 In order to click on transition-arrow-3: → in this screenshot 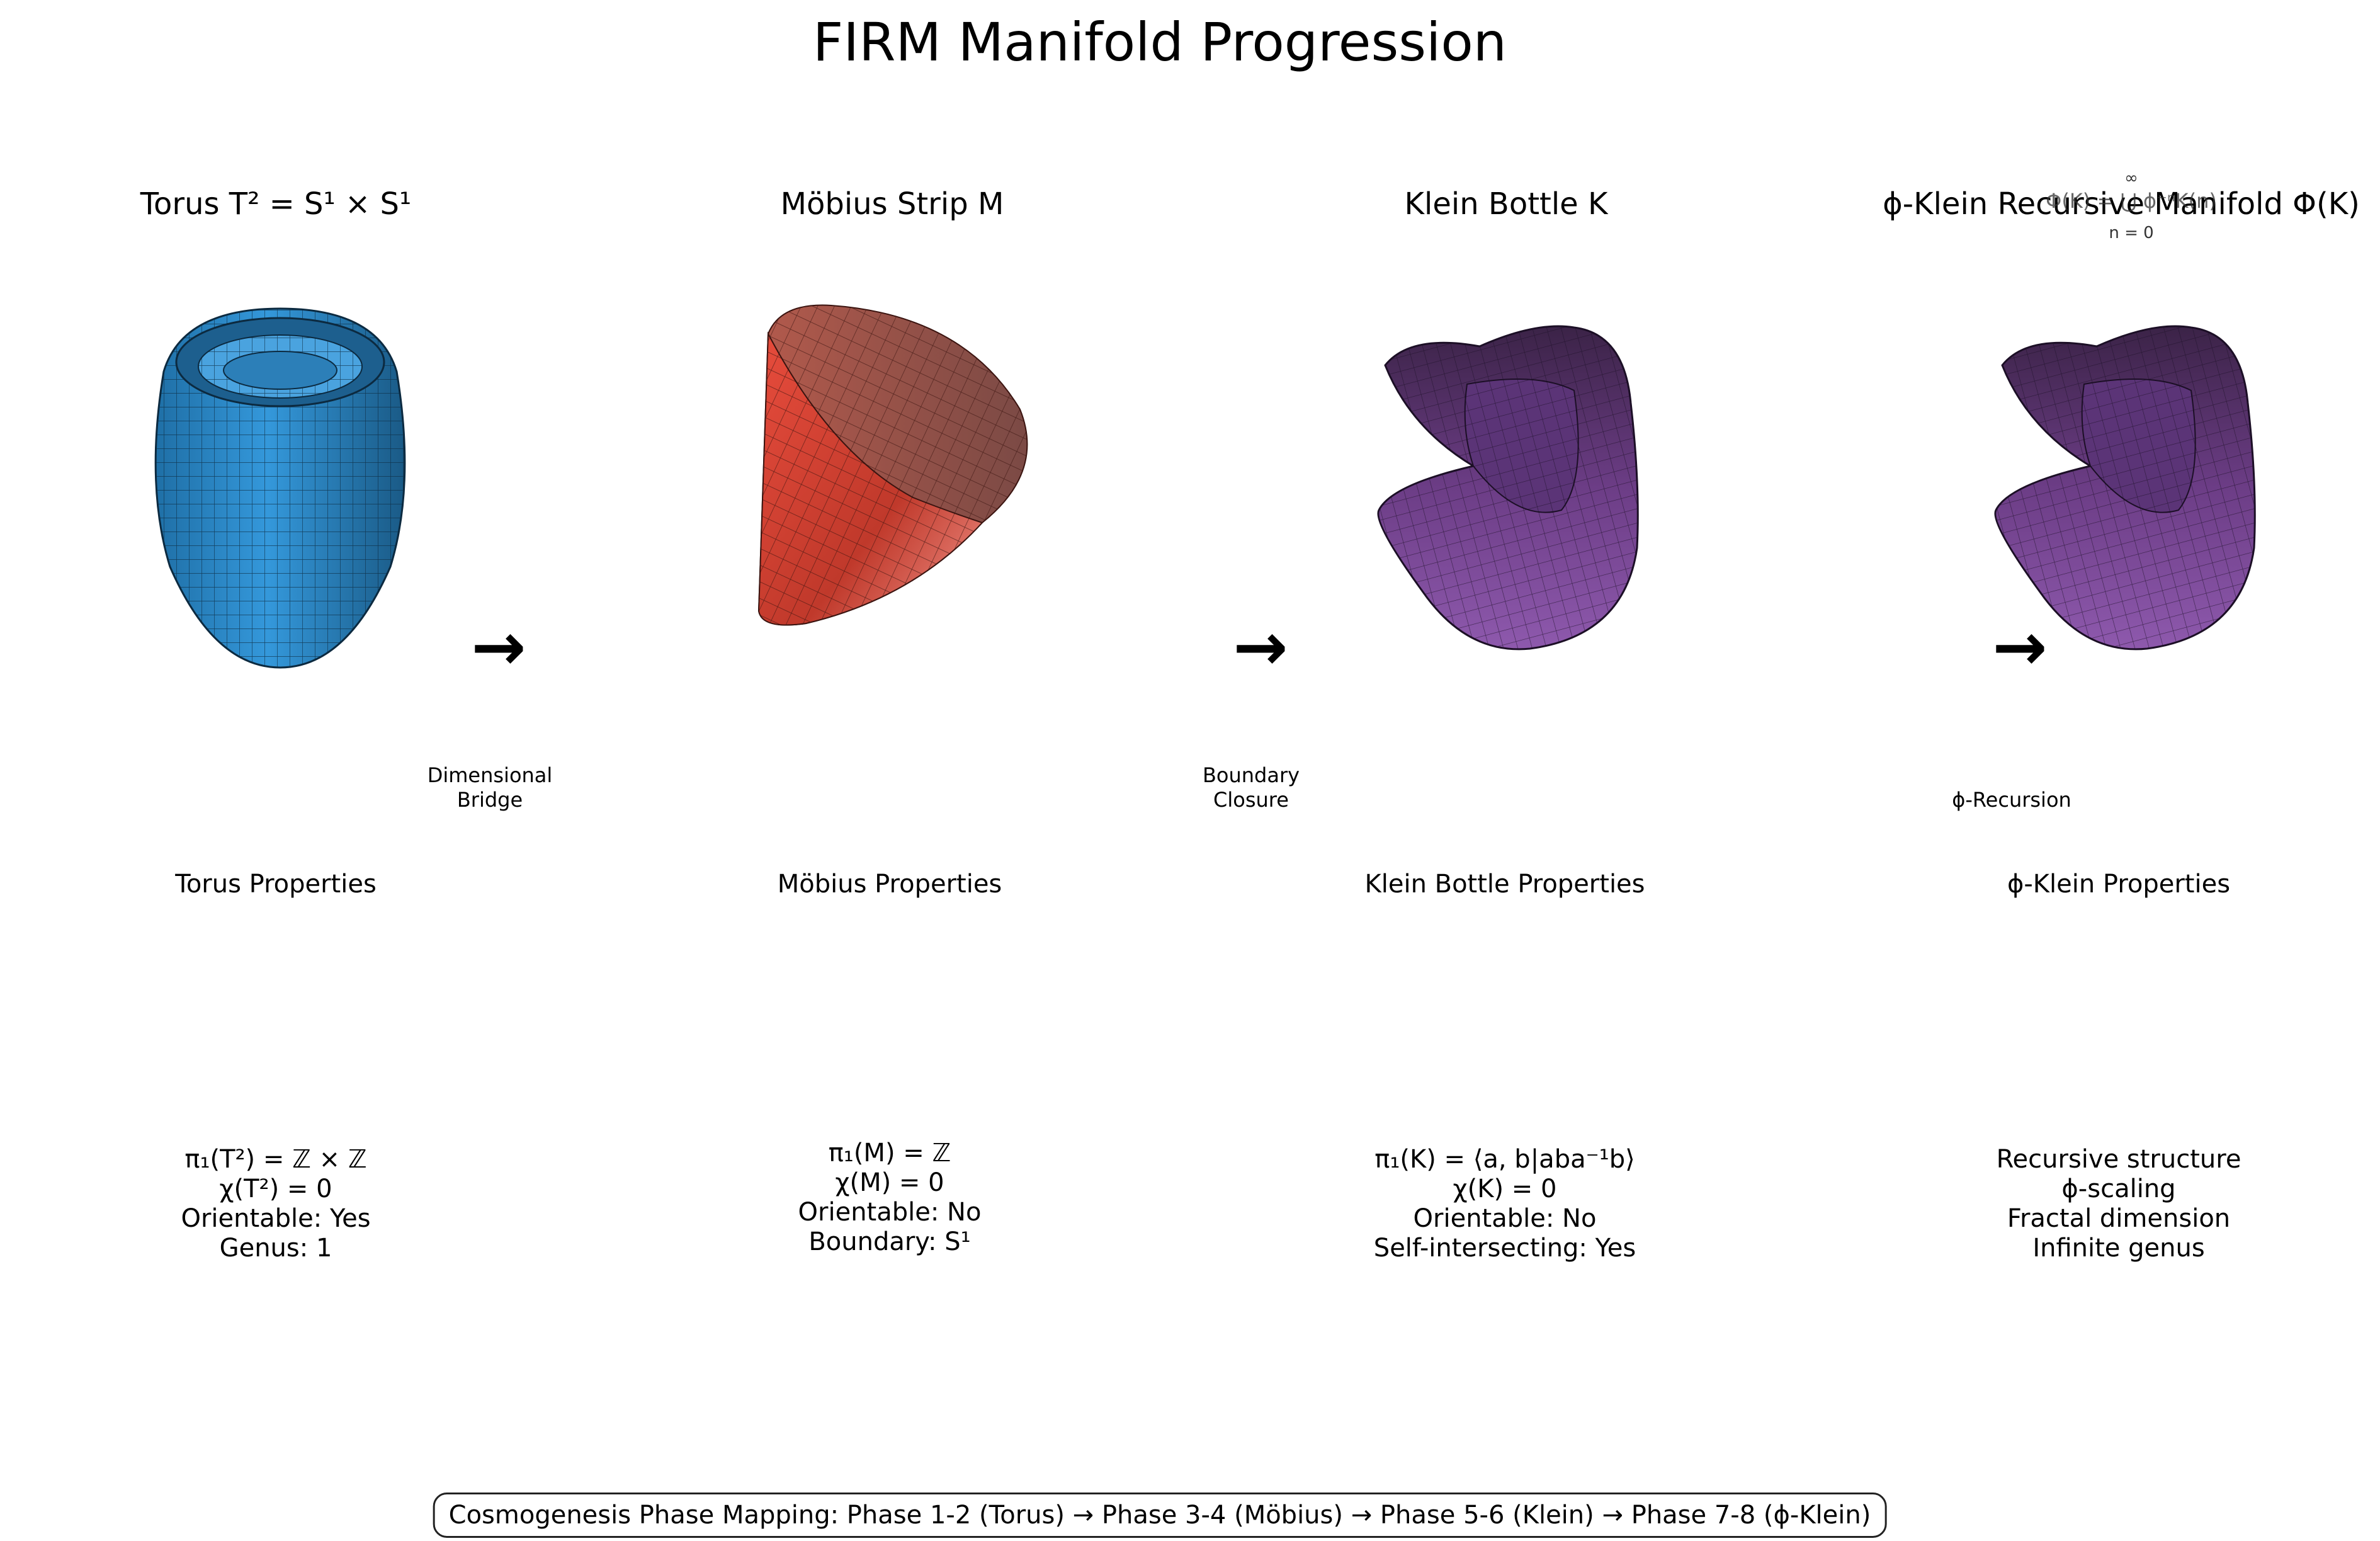, I will do `click(2020, 646)`.